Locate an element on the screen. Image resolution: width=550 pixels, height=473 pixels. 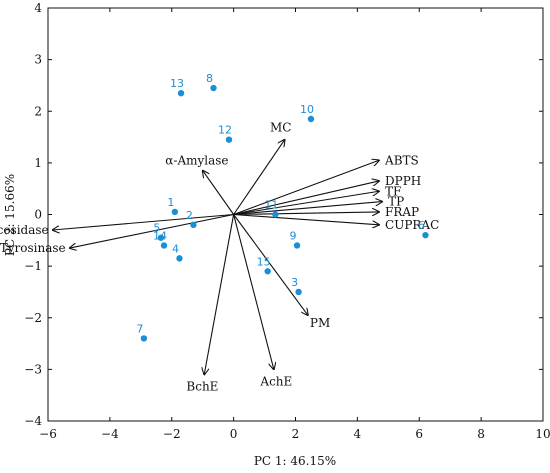
loading-label: AchE is located at coordinates (275, 381).